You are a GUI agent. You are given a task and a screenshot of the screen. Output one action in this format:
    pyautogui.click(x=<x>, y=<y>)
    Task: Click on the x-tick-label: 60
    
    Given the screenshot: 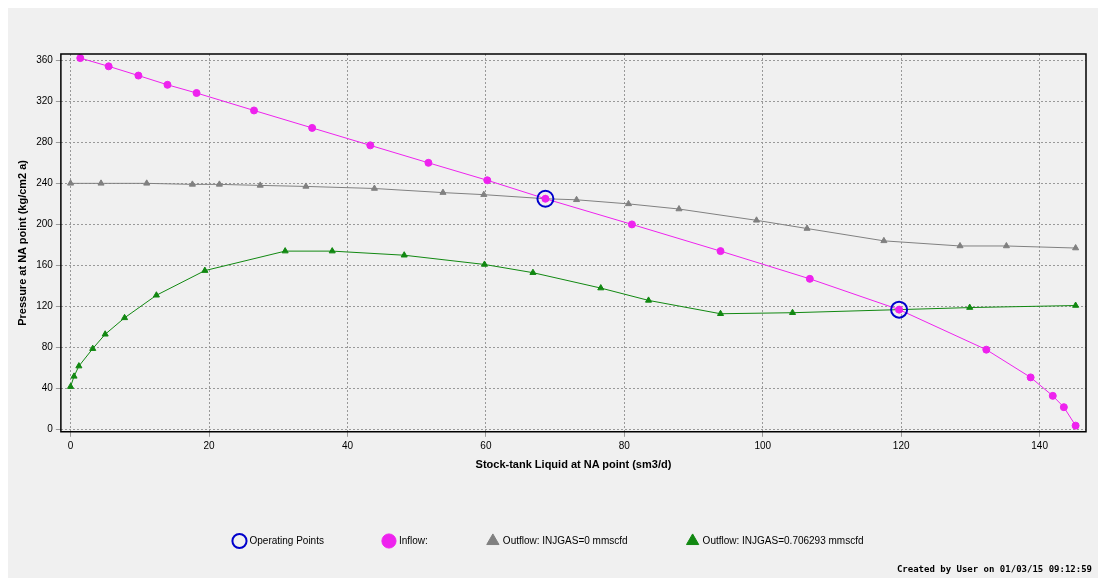 What is the action you would take?
    pyautogui.click(x=486, y=445)
    